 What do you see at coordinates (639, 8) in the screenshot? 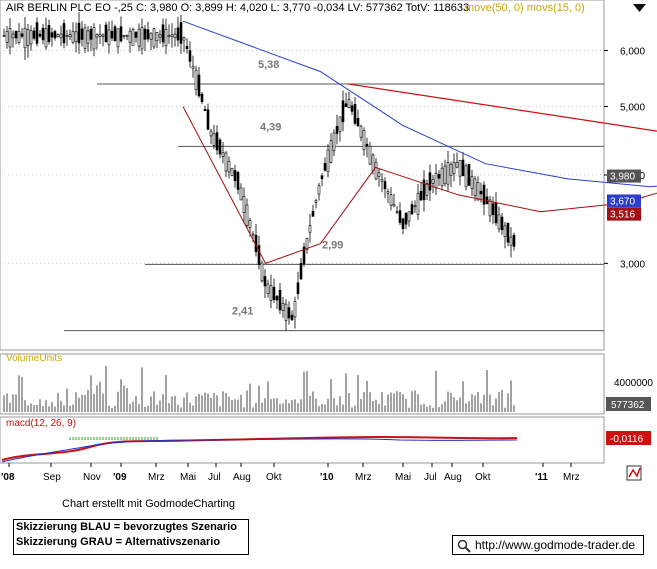
I see `scroll-down-arrow-icon` at bounding box center [639, 8].